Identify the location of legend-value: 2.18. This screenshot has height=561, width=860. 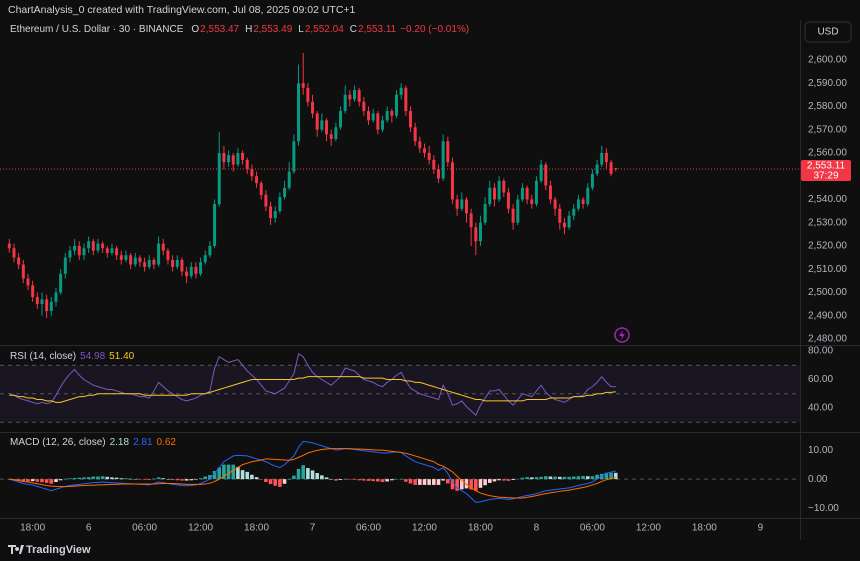
(119, 442).